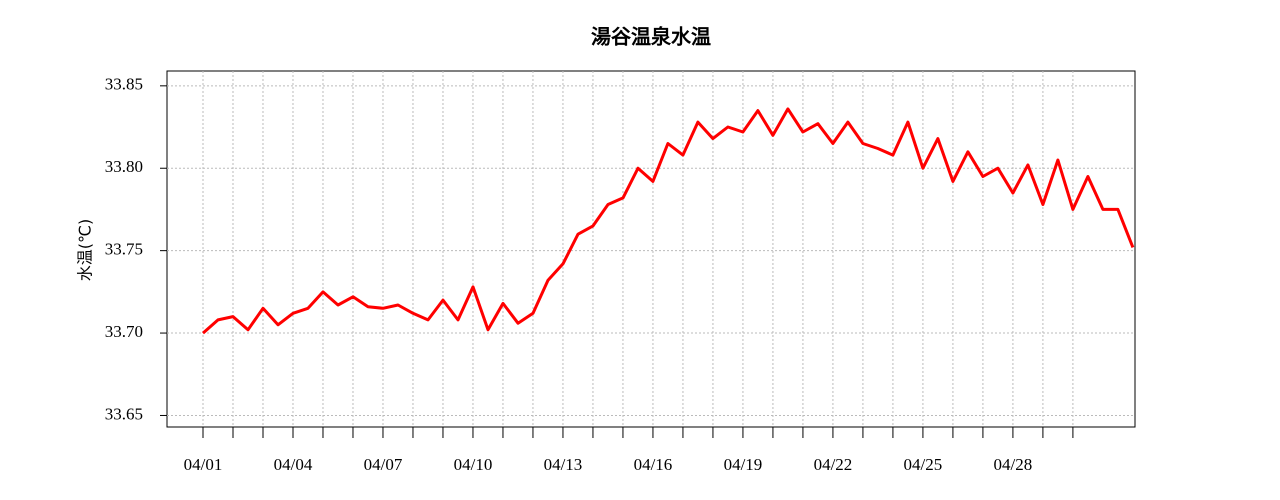 The width and height of the screenshot is (1280, 500). Describe the element at coordinates (651, 37) in the screenshot. I see `chart-title: 湯谷温泉水温` at that location.